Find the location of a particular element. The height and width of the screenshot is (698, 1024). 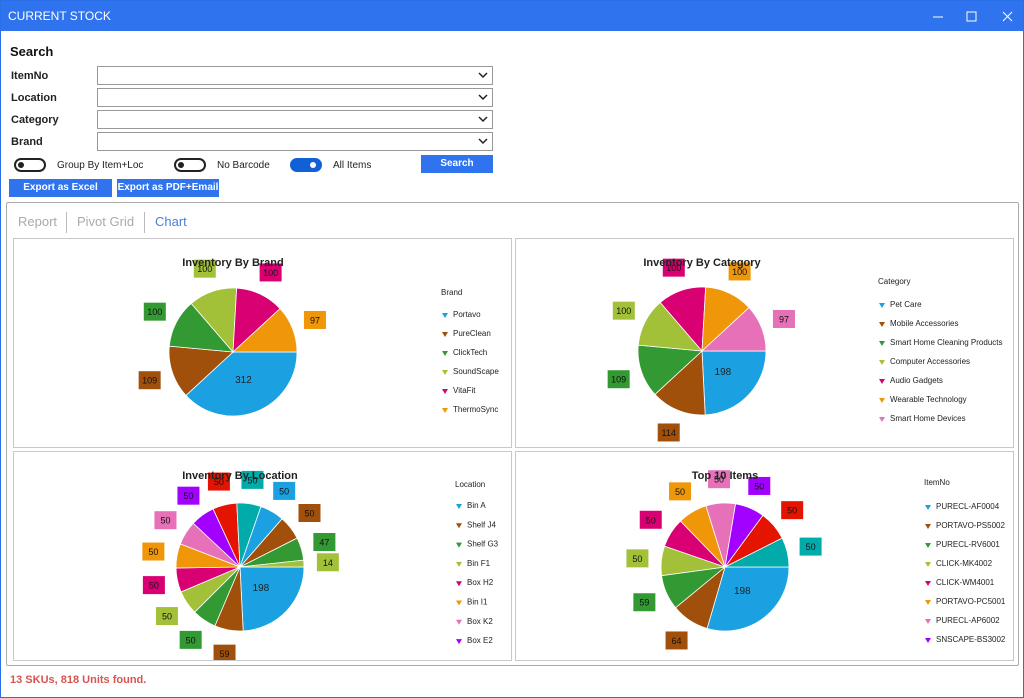

search-title: Search is located at coordinates (32, 51).